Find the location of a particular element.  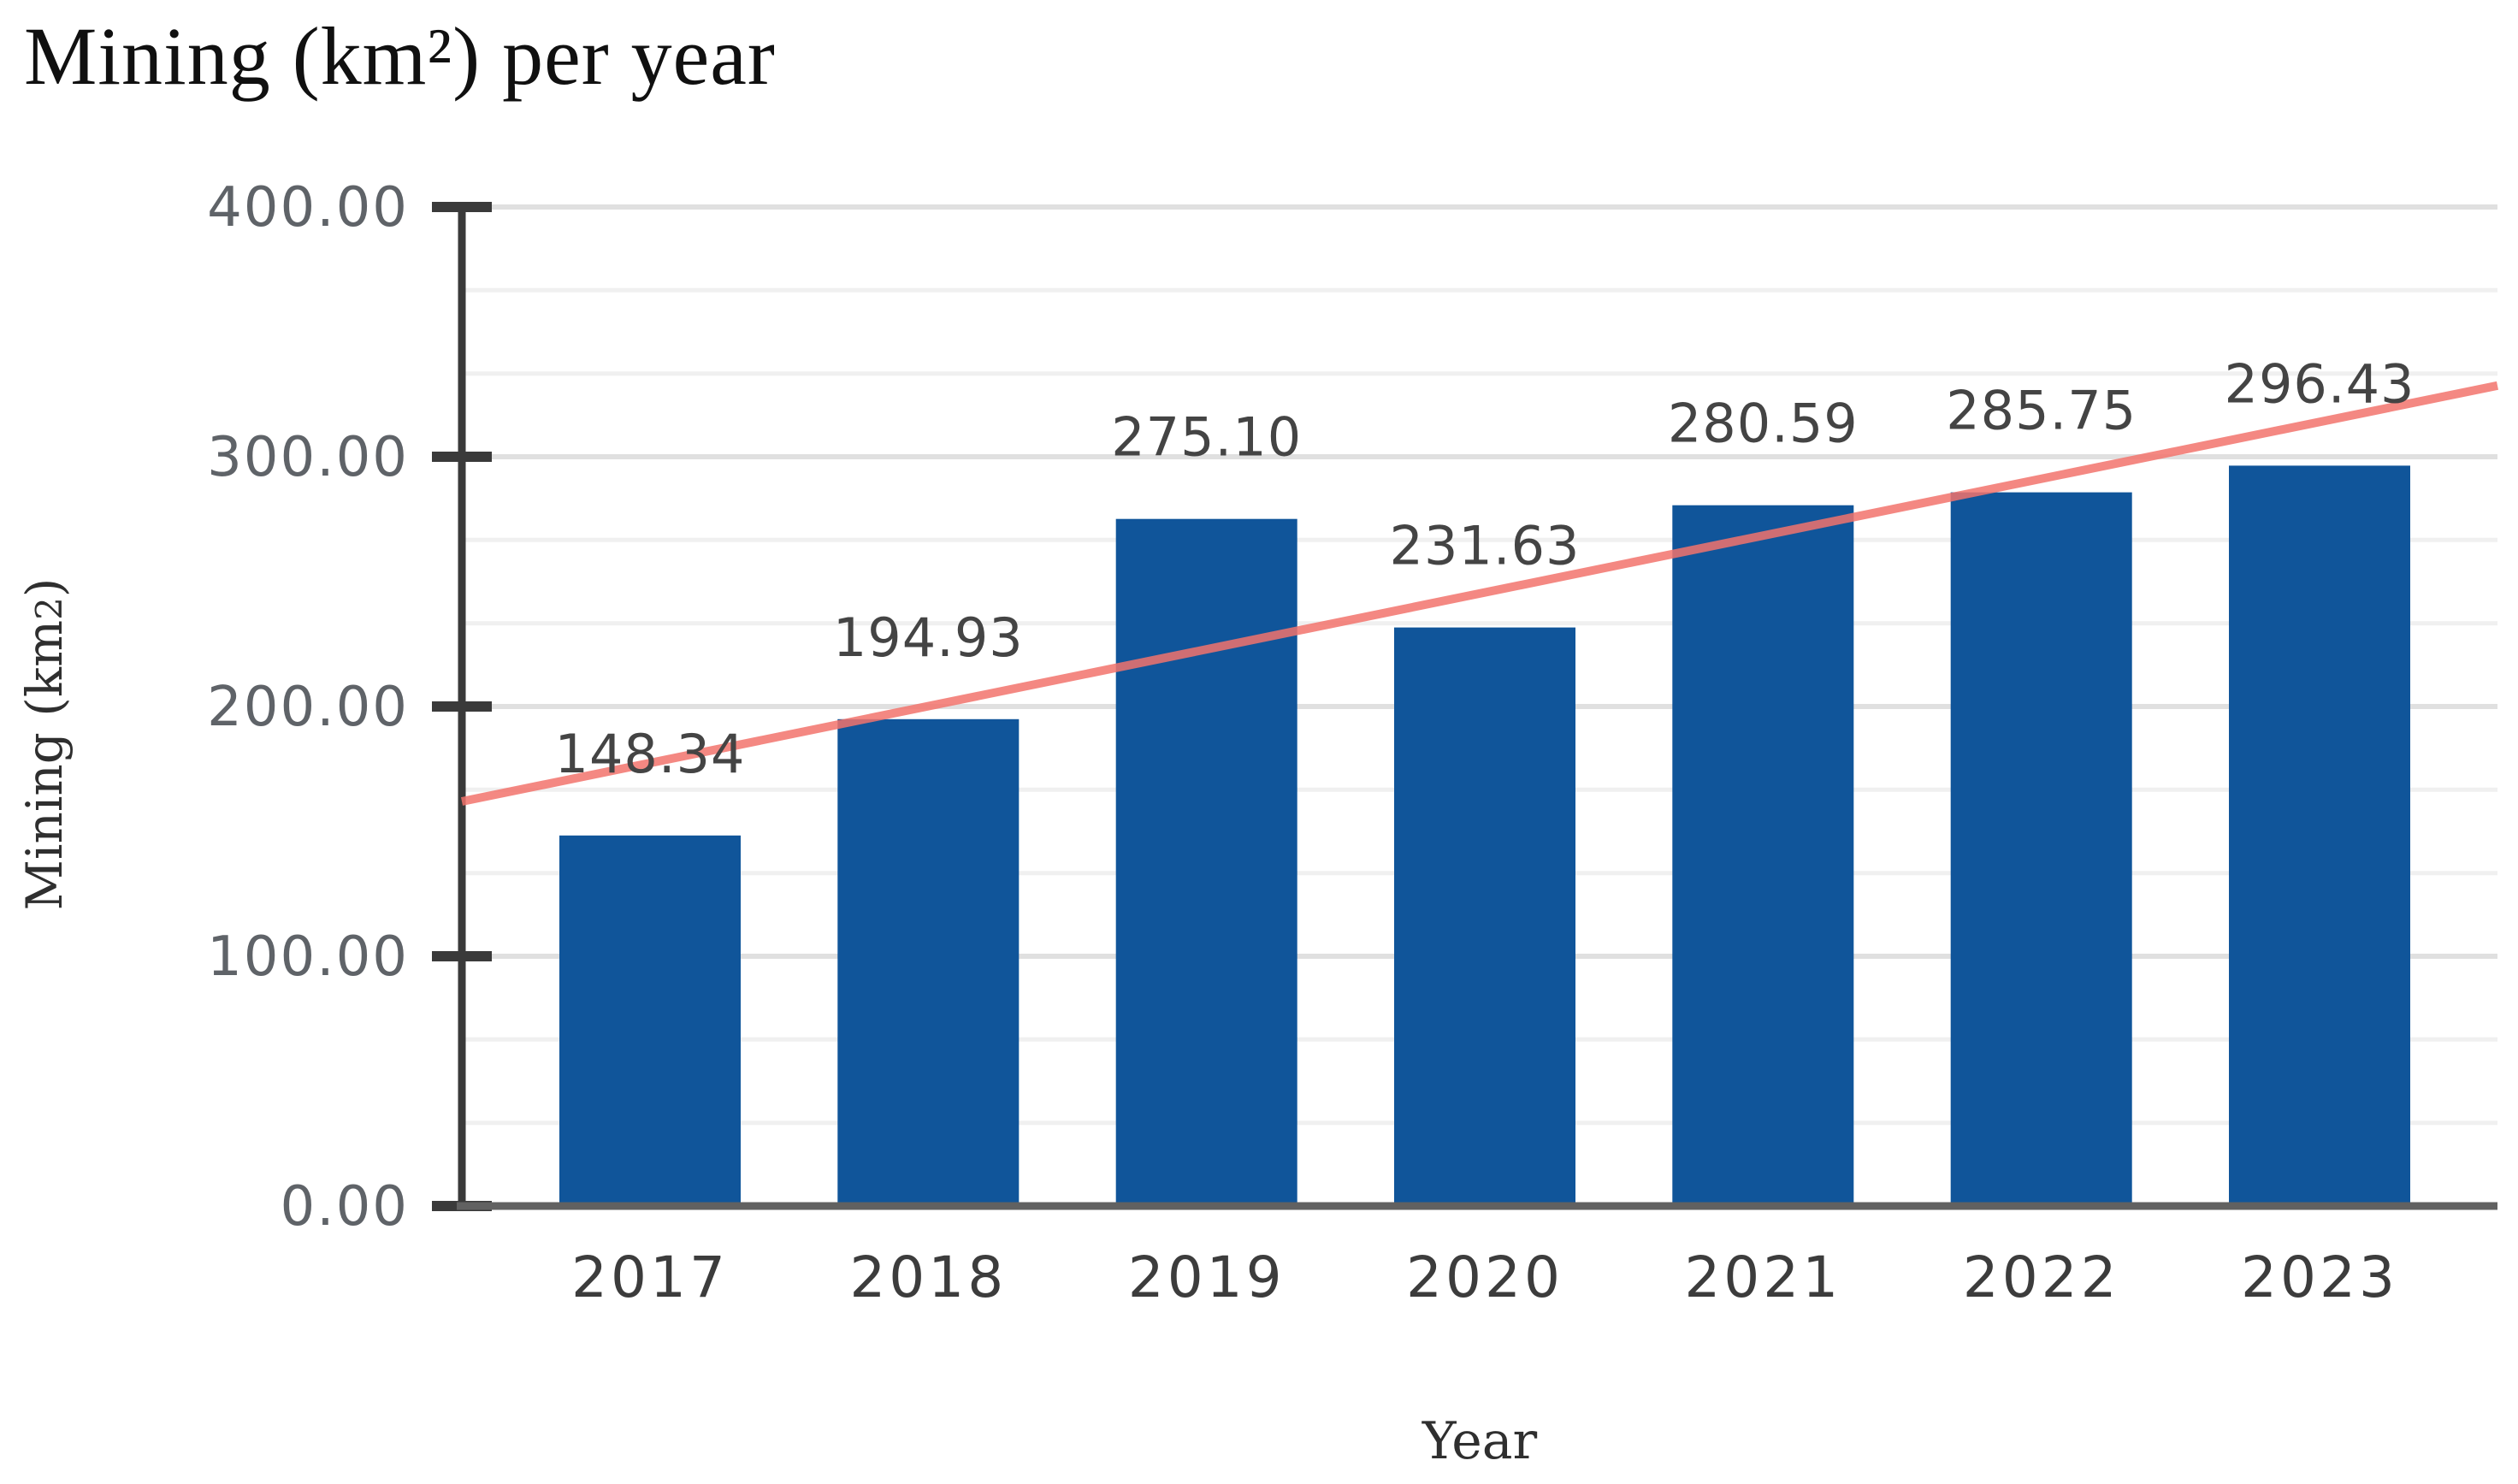

bar-2017 is located at coordinates (650, 1020).